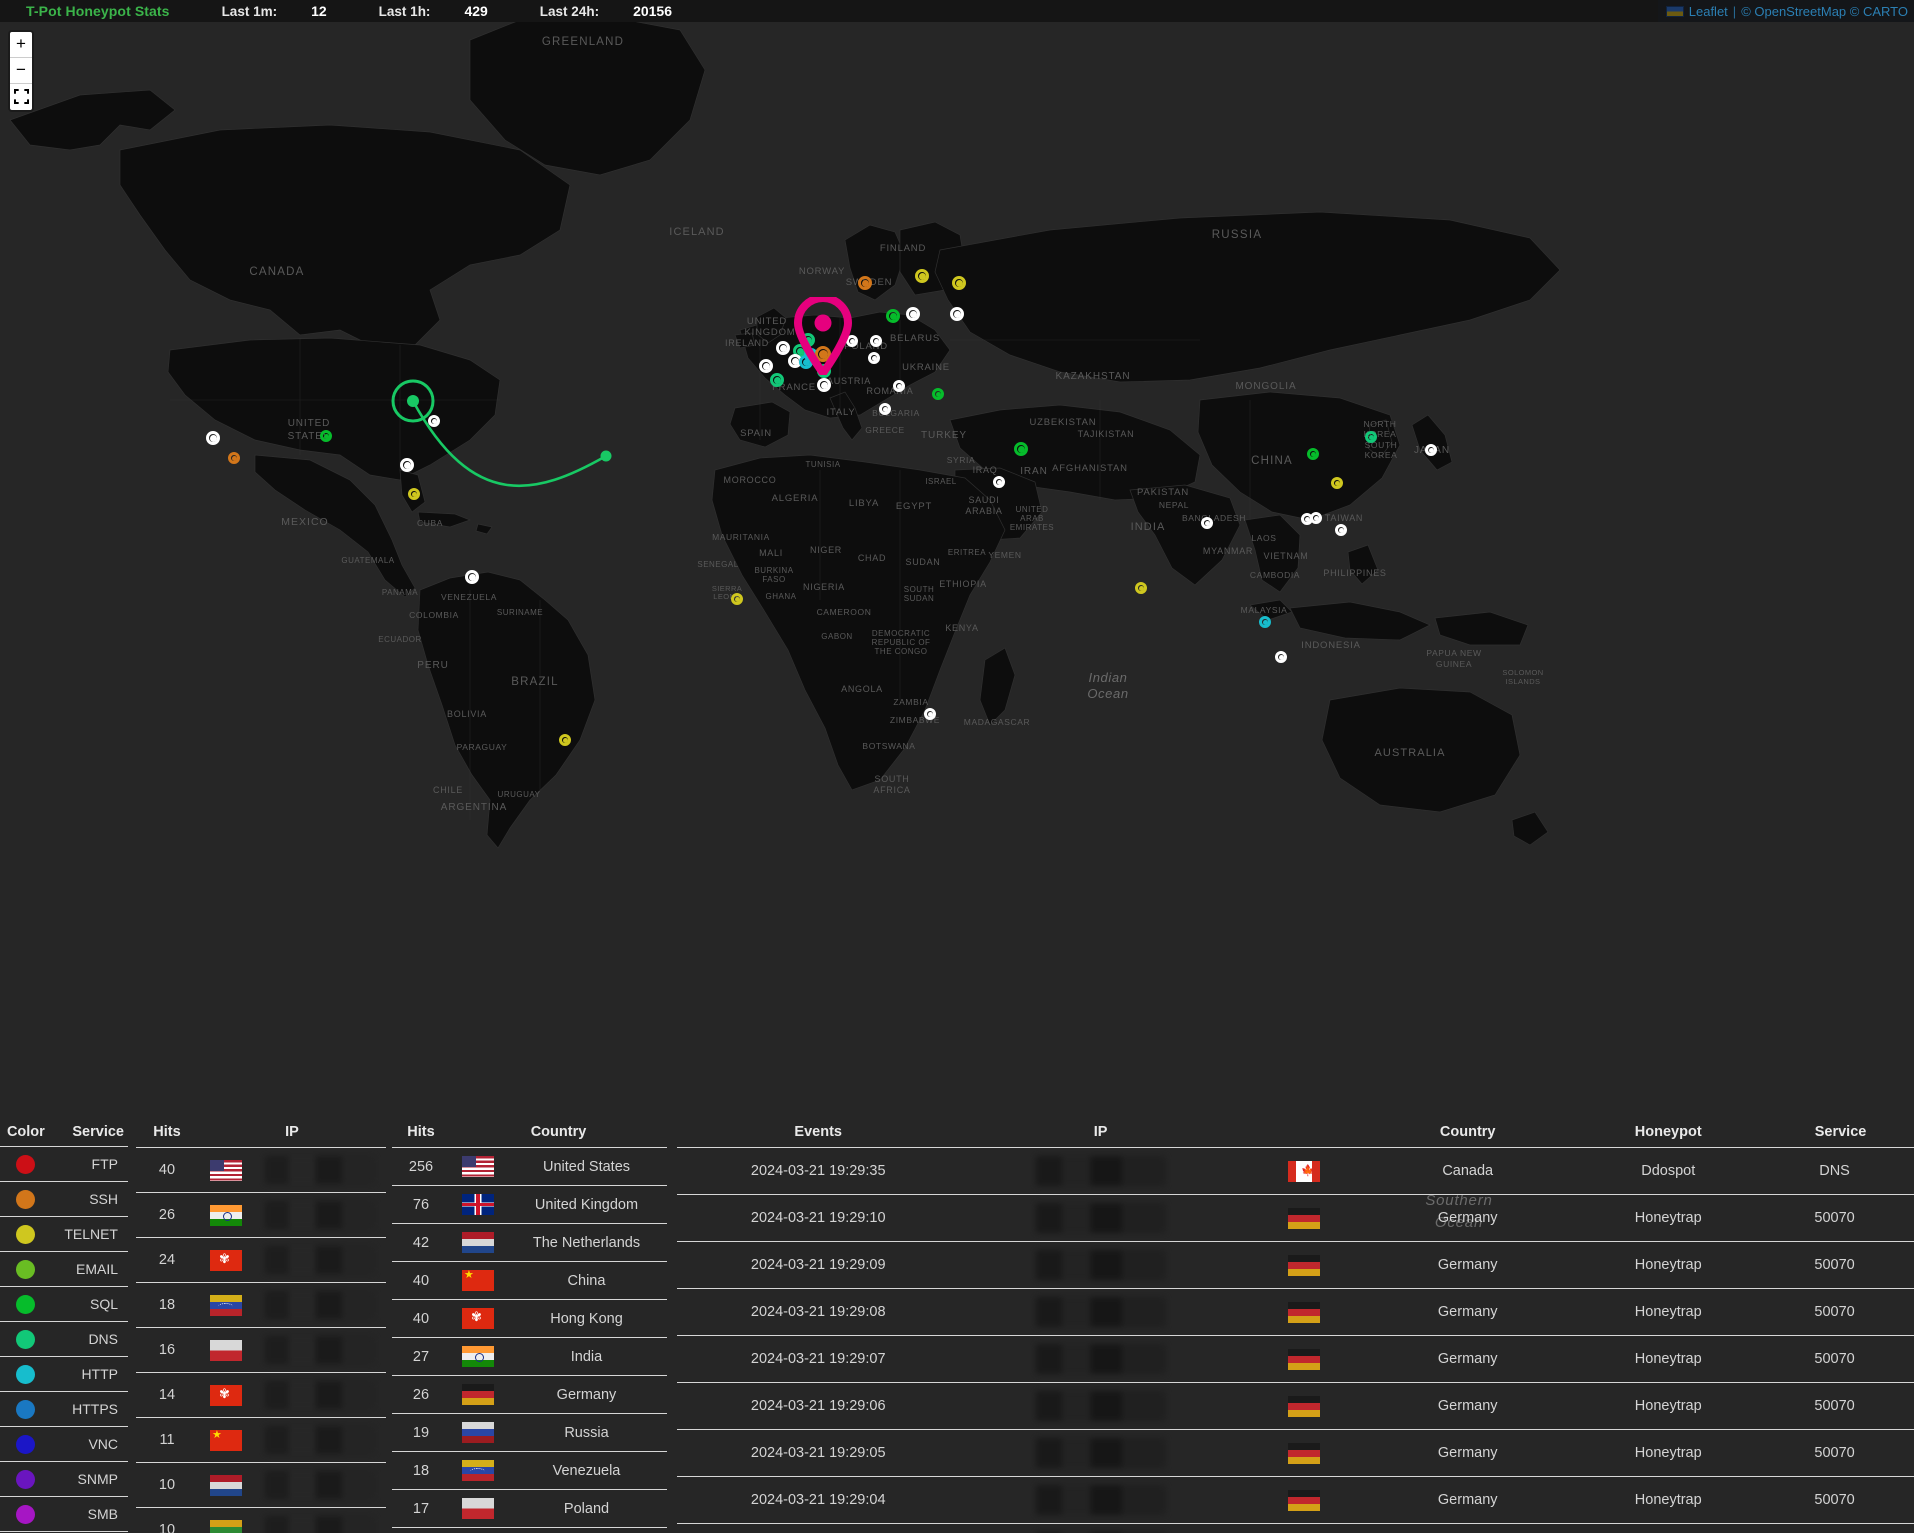 This screenshot has height=1533, width=1914. I want to click on table-row: 17 Poland, so click(529, 1508).